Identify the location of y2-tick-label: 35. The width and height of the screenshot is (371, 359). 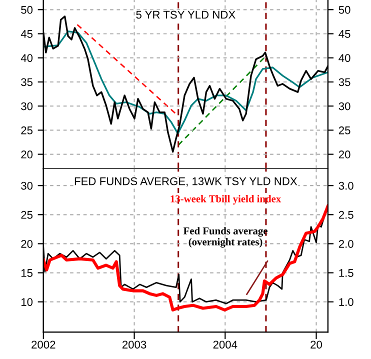
(344, 82).